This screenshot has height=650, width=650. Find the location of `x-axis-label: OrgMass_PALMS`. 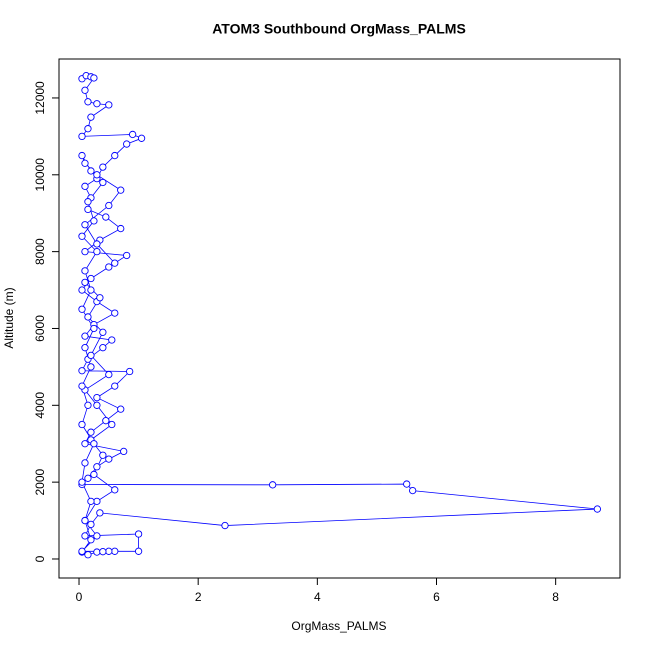

x-axis-label: OrgMass_PALMS is located at coordinates (338, 626).